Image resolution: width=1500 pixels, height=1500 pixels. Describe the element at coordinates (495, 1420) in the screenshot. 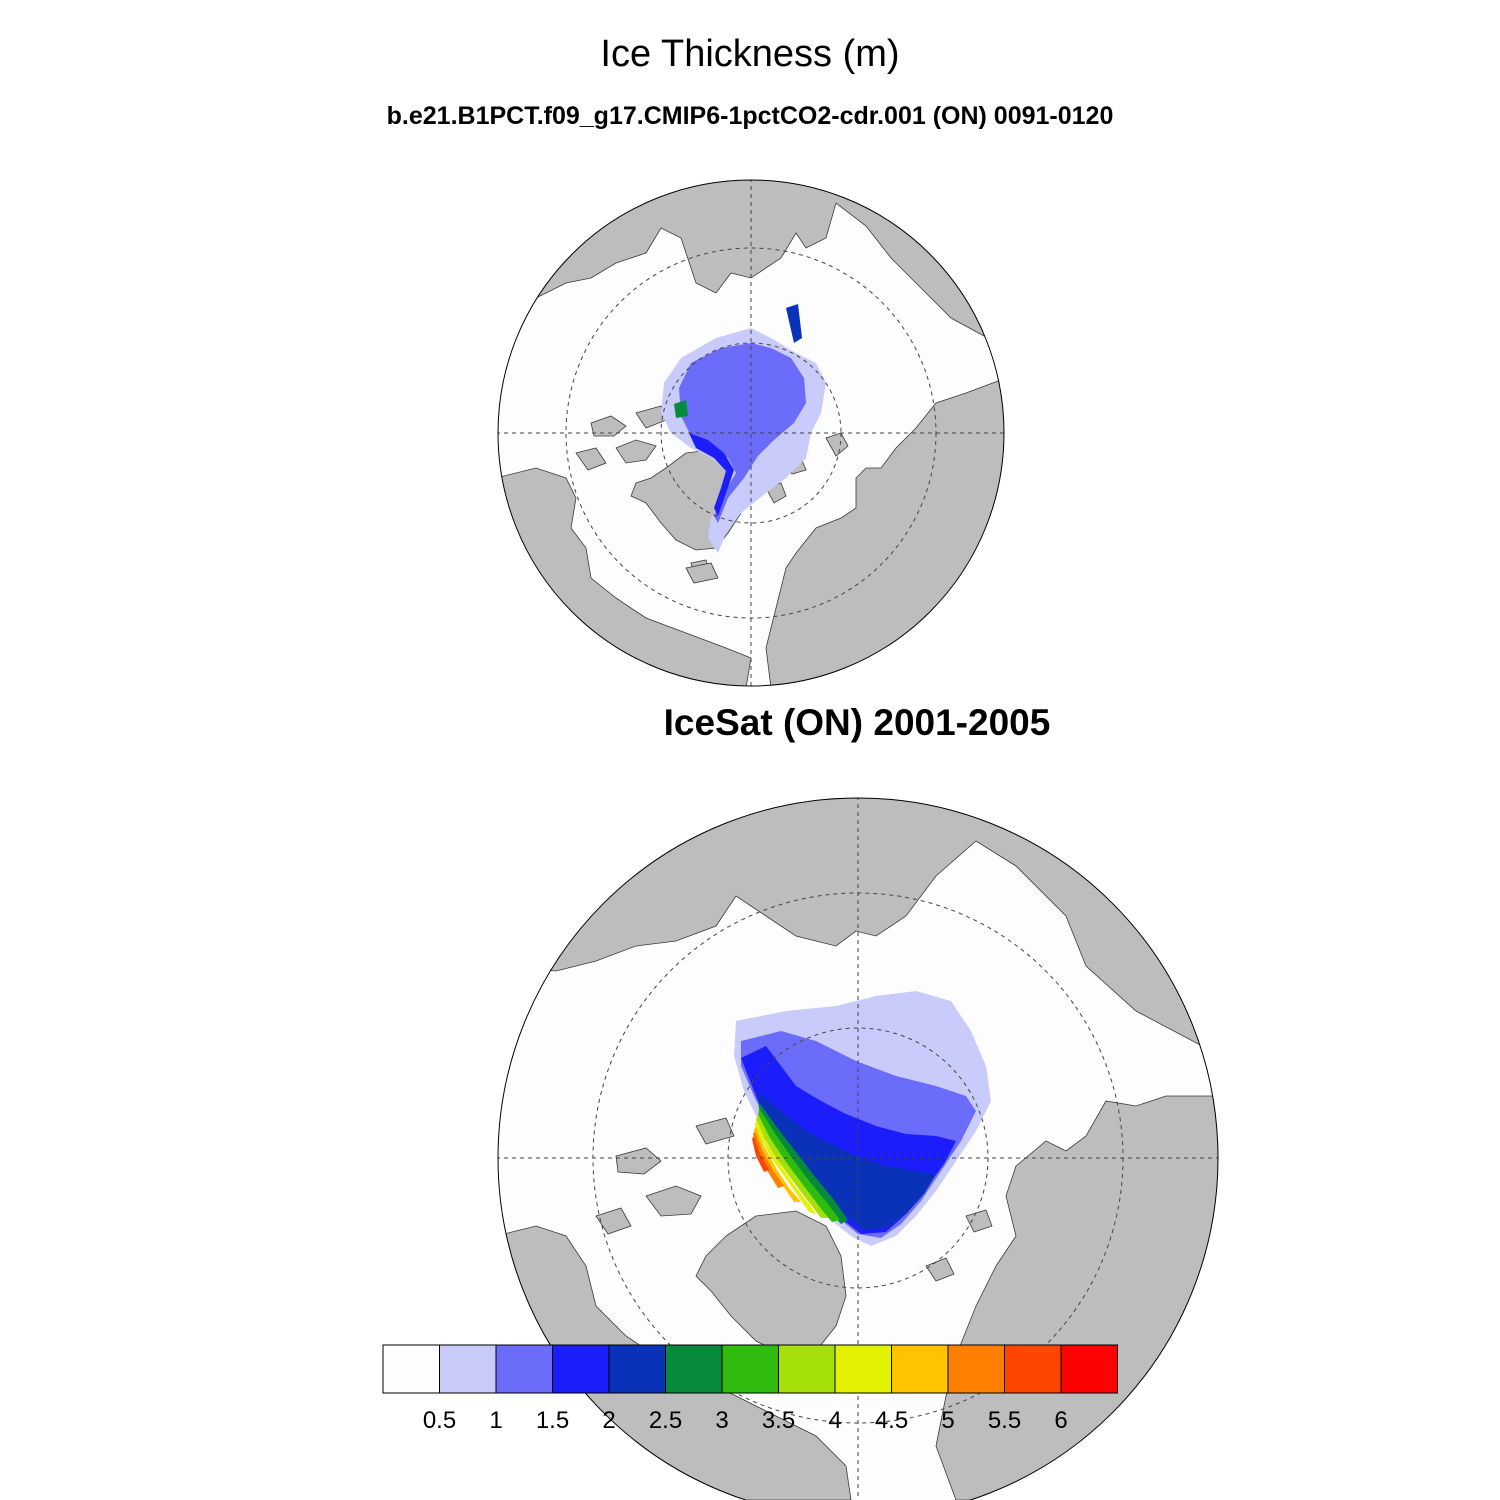

I see `colorbar-tick-label: 1` at that location.